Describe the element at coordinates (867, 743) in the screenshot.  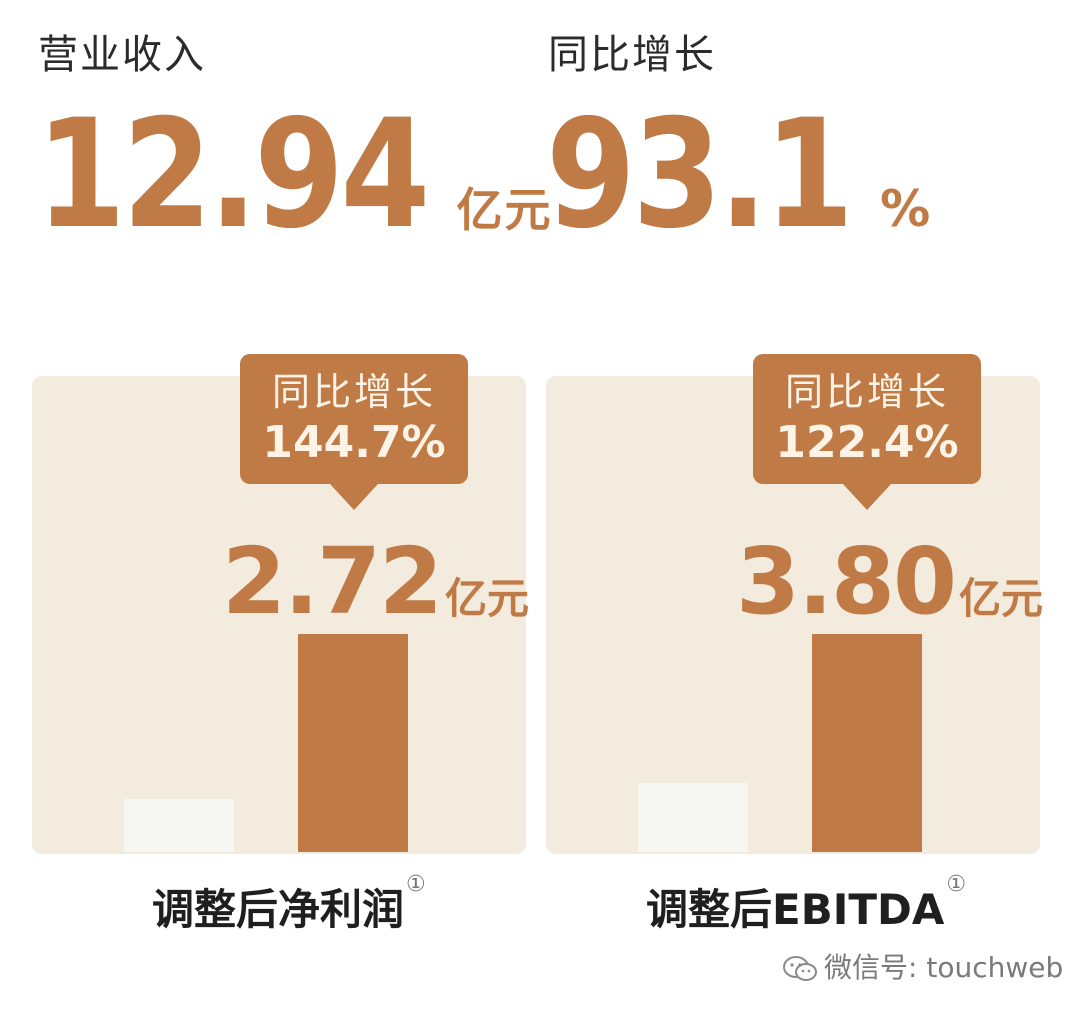
I see `ebitda-current-bar` at that location.